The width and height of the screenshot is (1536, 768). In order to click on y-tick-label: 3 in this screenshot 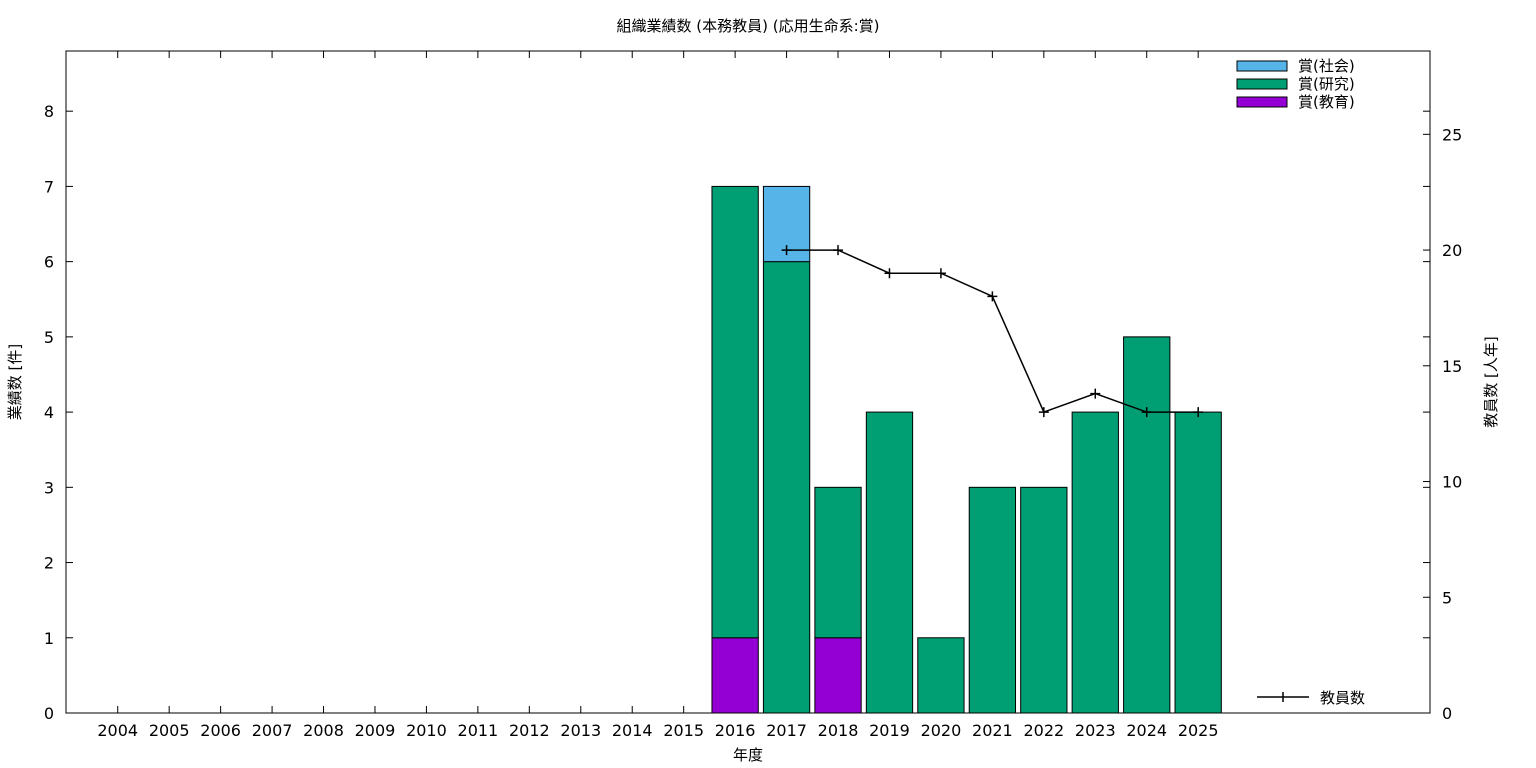, I will do `click(49, 487)`.